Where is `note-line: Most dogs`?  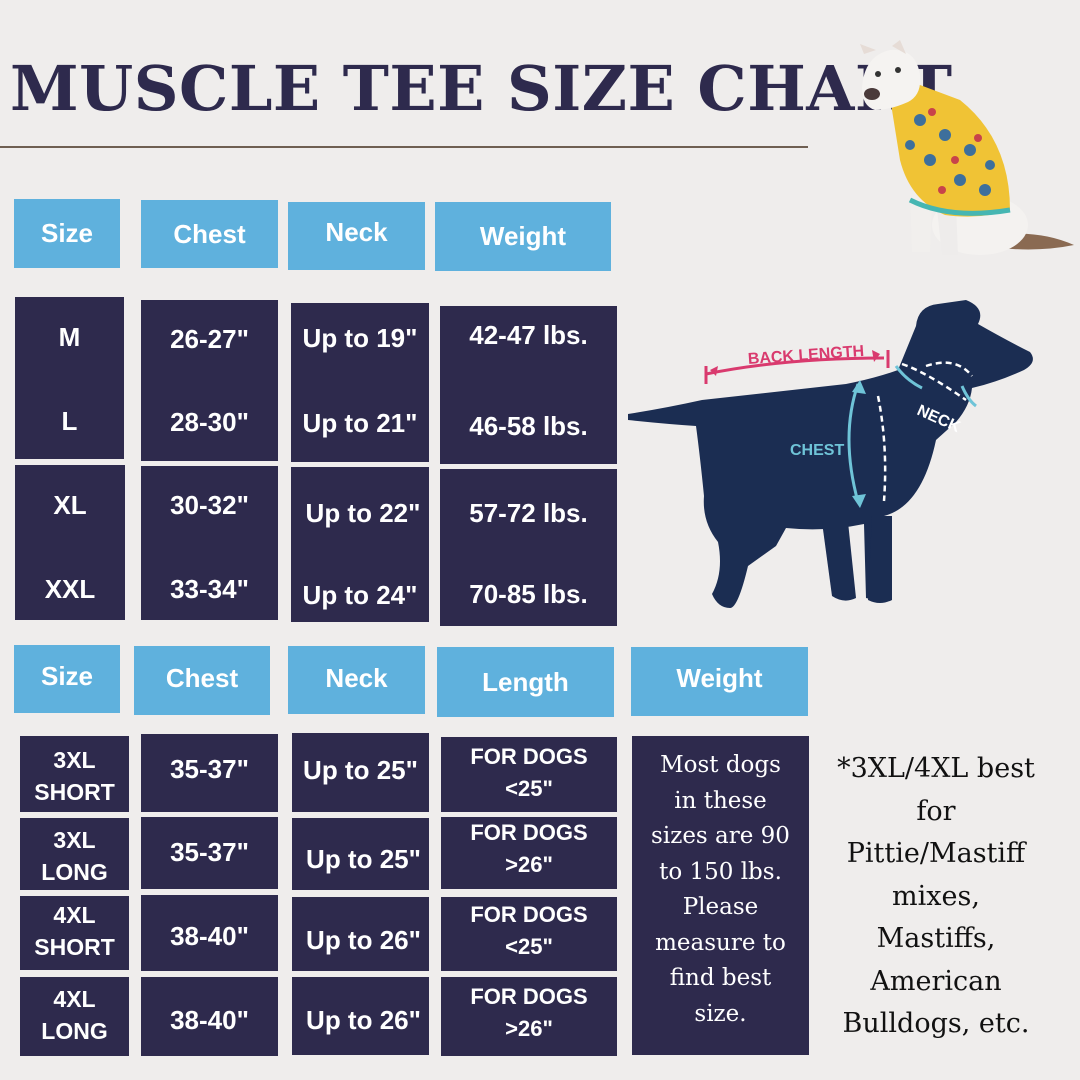
note-line: Most dogs is located at coordinates (720, 765).